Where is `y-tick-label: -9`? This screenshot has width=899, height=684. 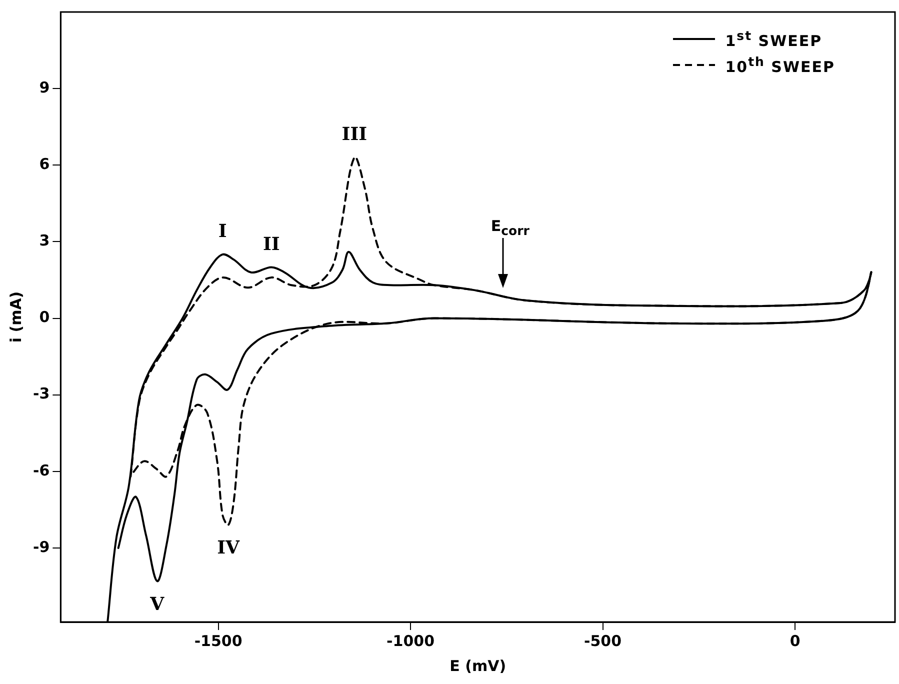
y-tick-label: -9 is located at coordinates (41, 547).